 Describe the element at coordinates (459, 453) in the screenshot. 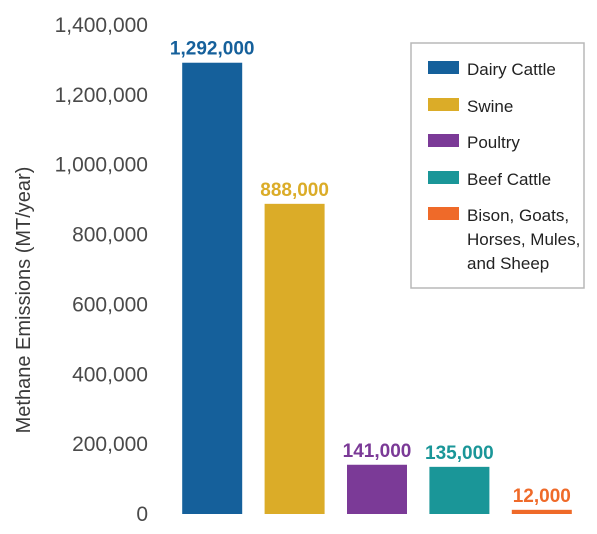

I see `bar-value-label: 135,000` at that location.